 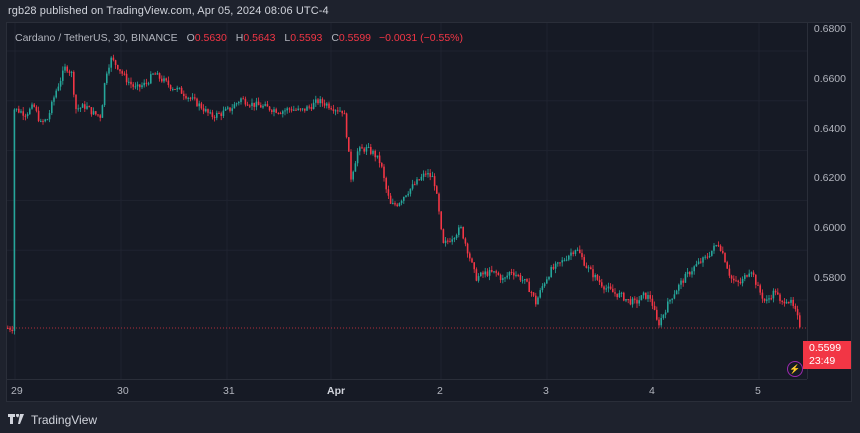 What do you see at coordinates (829, 278) in the screenshot?
I see `price-tick: 0.5800` at bounding box center [829, 278].